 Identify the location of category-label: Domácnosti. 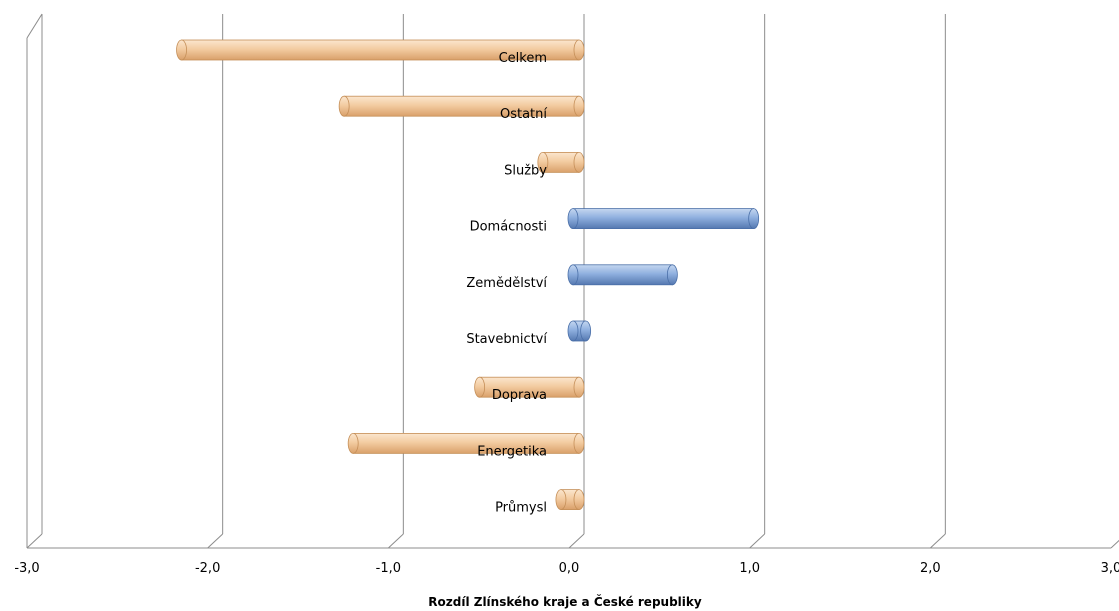
(508, 227).